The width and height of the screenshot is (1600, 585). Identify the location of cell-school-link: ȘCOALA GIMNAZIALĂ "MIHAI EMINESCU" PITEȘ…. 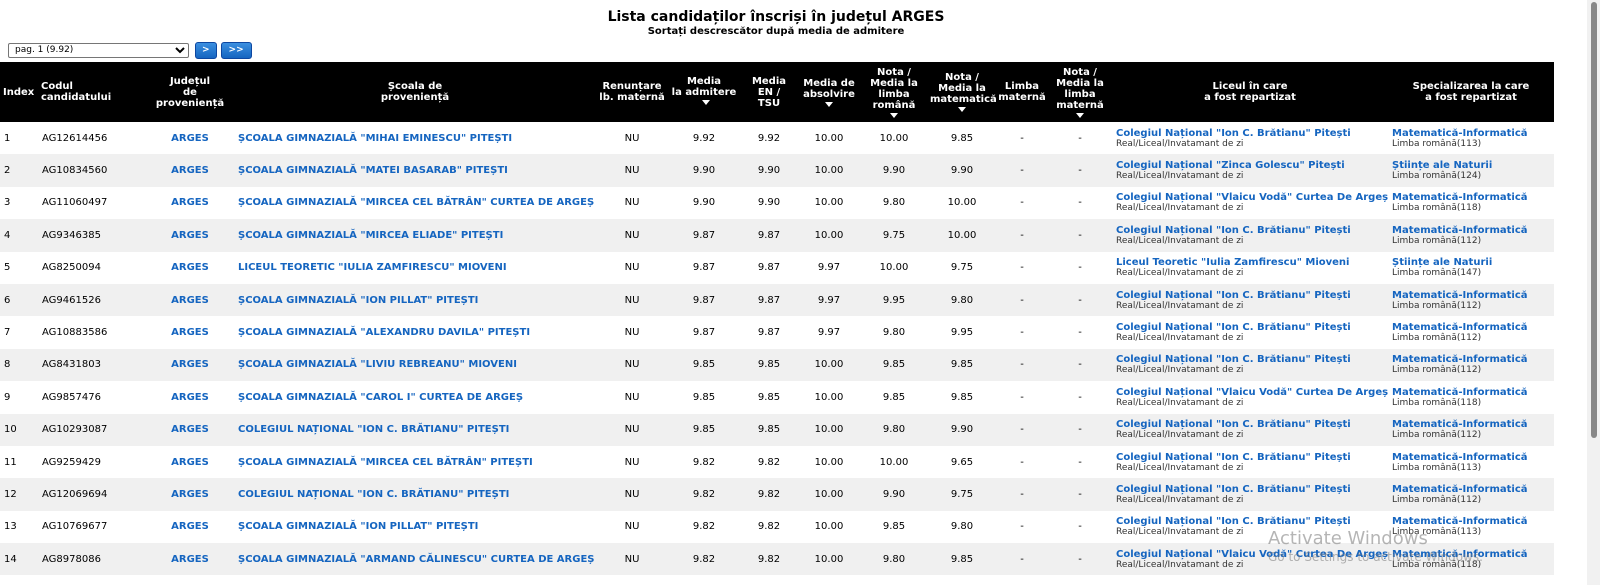
(375, 138).